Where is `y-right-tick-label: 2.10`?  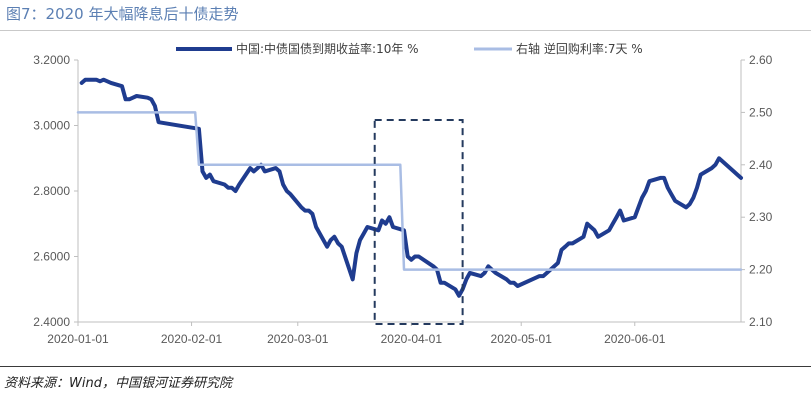 y-right-tick-label: 2.10 is located at coordinates (761, 322).